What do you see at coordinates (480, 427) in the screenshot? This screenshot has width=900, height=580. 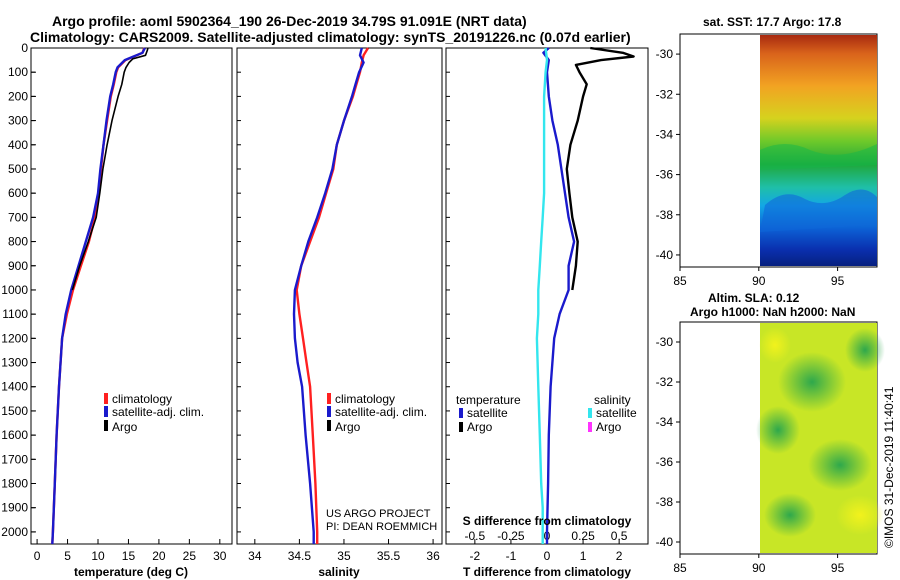 I see `legend-label-t-argo: Argo` at bounding box center [480, 427].